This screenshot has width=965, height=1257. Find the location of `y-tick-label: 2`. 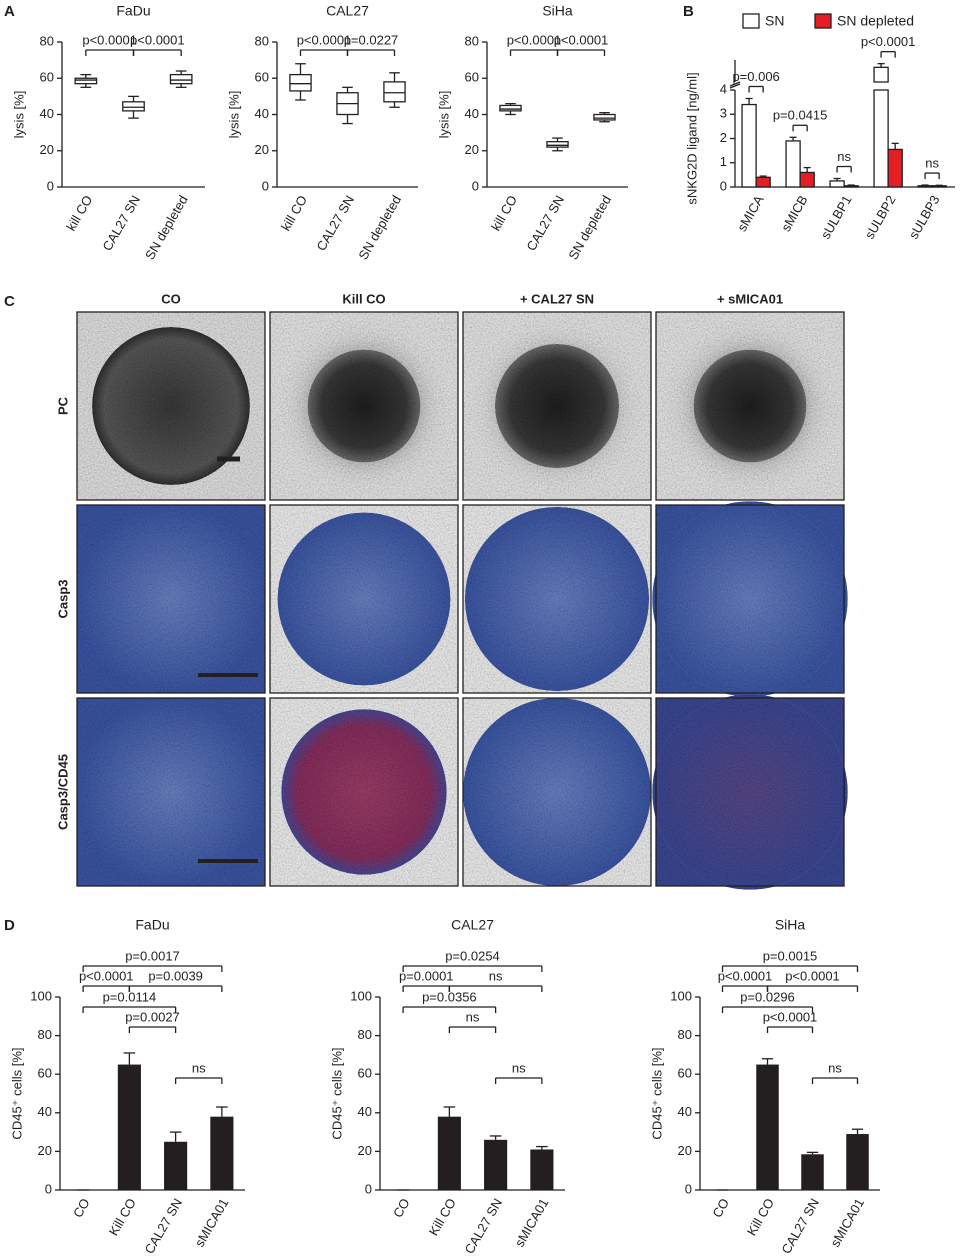

y-tick-label: 2 is located at coordinates (723, 137).